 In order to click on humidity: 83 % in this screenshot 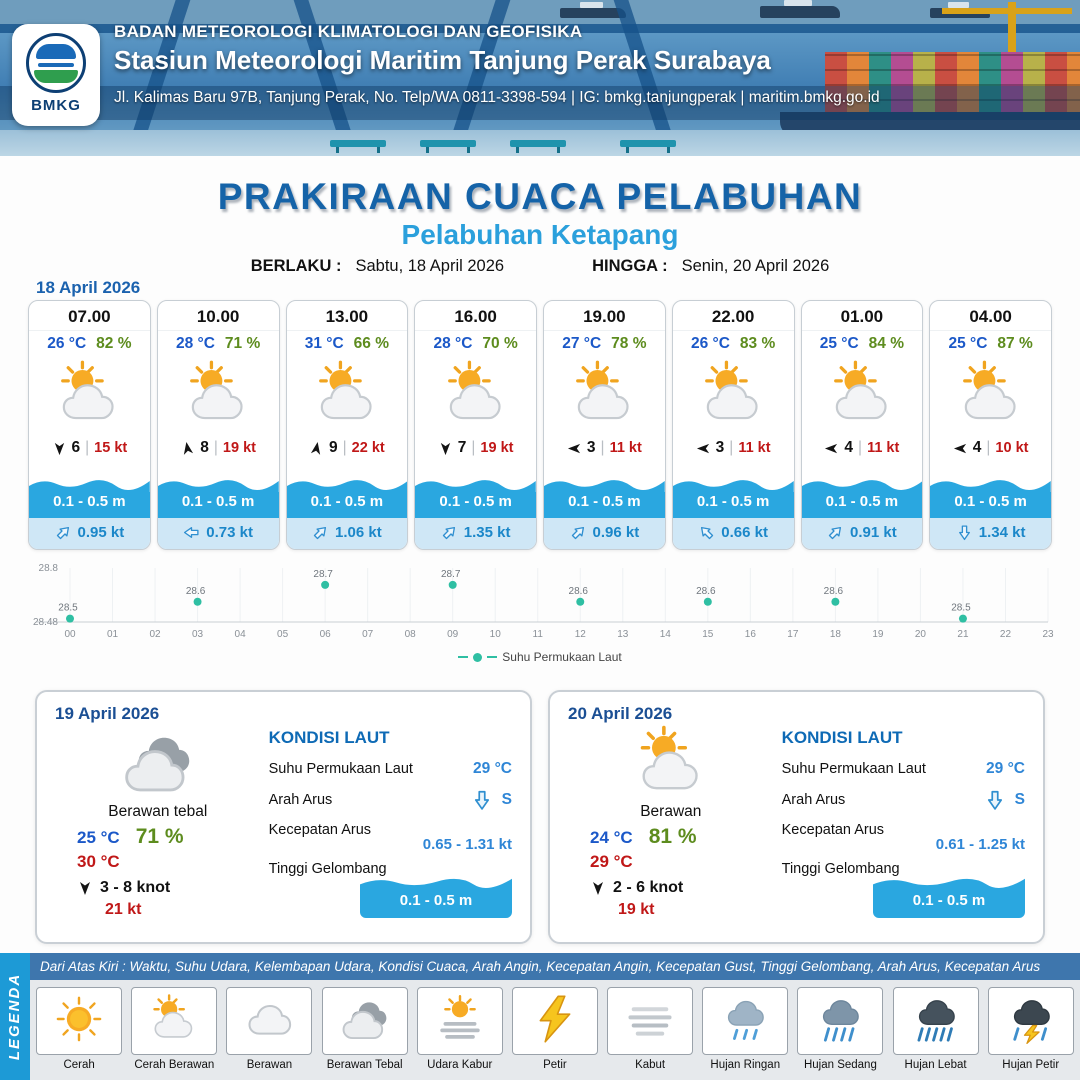, I will do `click(757, 343)`.